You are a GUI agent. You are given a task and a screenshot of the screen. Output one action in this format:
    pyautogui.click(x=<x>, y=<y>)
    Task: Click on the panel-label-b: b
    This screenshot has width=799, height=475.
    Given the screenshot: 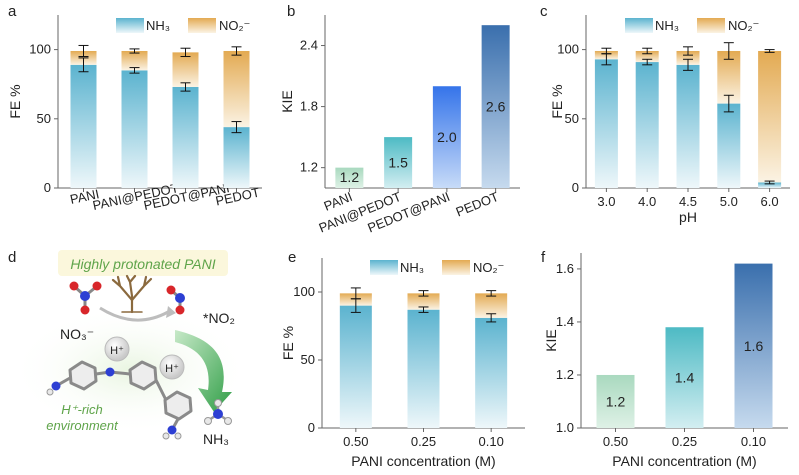 What is the action you would take?
    pyautogui.click(x=291, y=11)
    